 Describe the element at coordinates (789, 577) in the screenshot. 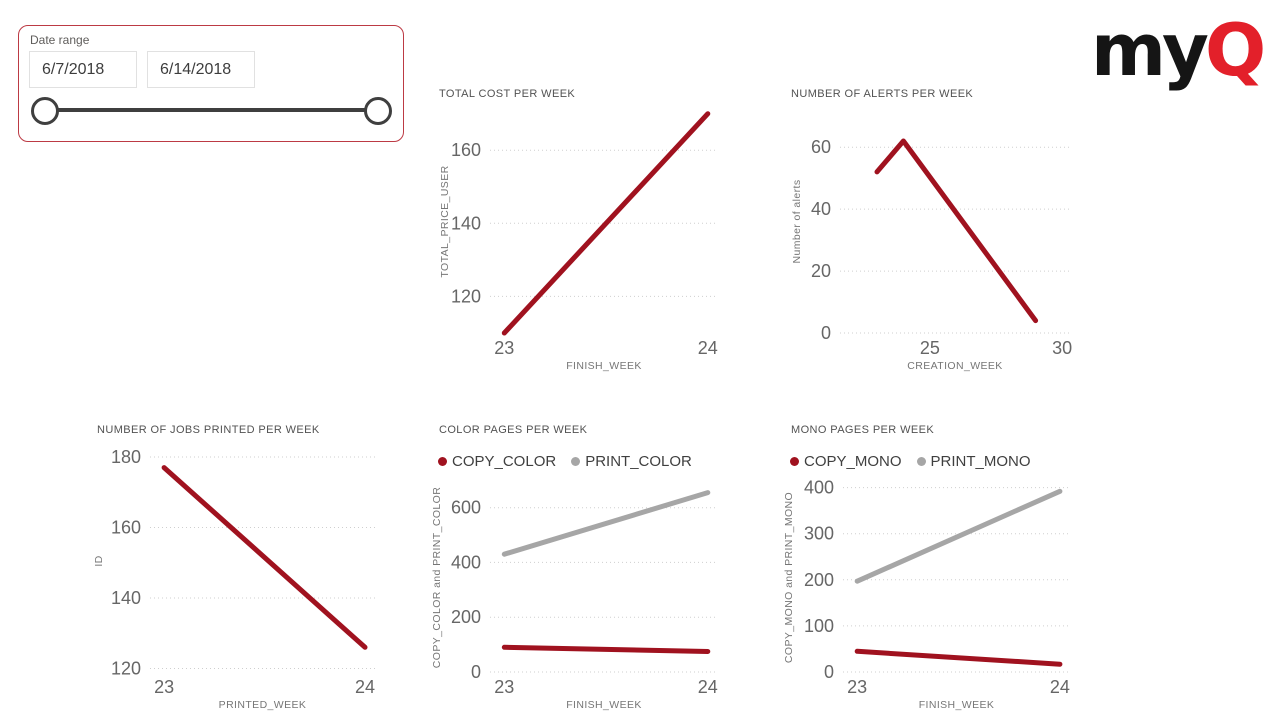

I see `y-axis-label: COPY_MONO and PRINT_MONO` at that location.